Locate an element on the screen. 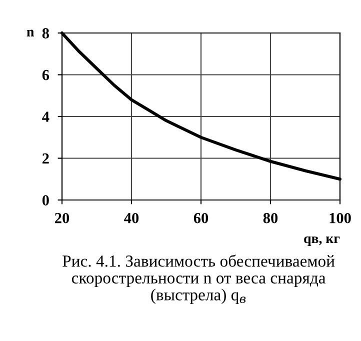  x-tick-label: 60 is located at coordinates (201, 218).